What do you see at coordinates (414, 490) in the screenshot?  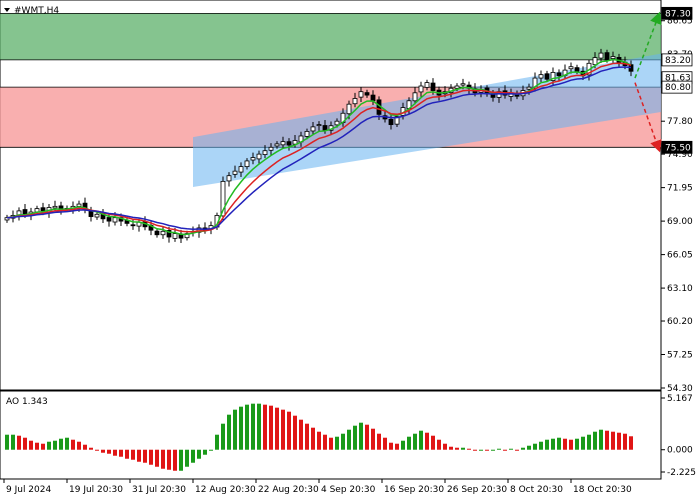 I see `time-tick-label: 16 Sep 20:30` at bounding box center [414, 490].